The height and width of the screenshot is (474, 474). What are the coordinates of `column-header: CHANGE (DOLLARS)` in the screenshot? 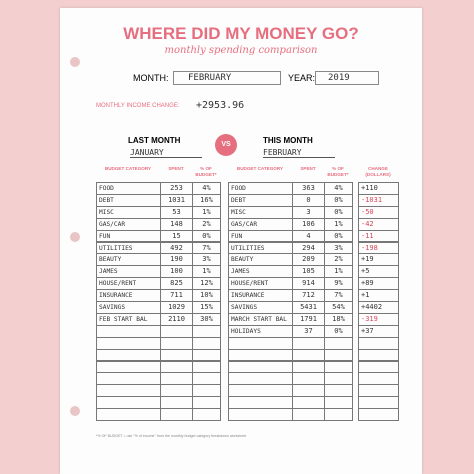 It's located at (378, 171).